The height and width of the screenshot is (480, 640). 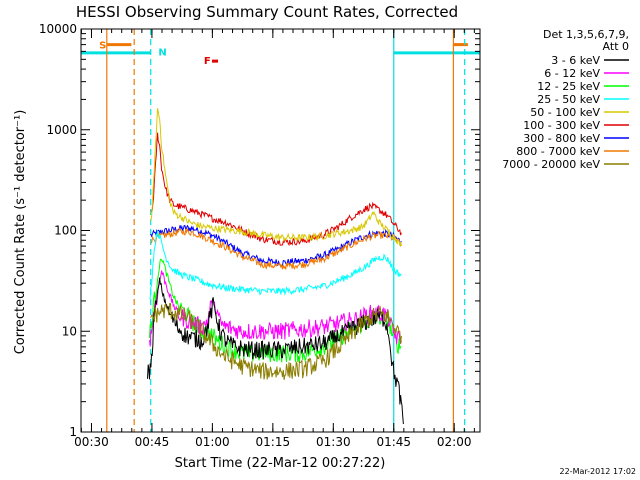 I want to click on observing-flag-bars, so click(x=280, y=53).